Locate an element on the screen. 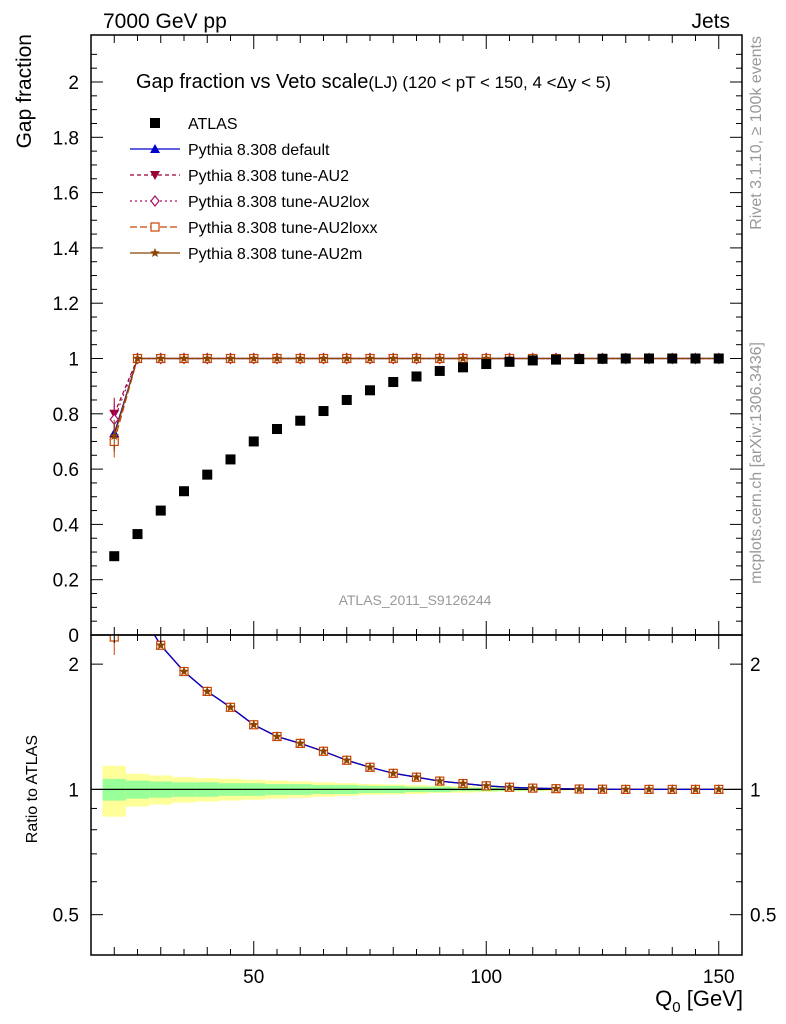  legend-marker-au2lox is located at coordinates (155, 201).